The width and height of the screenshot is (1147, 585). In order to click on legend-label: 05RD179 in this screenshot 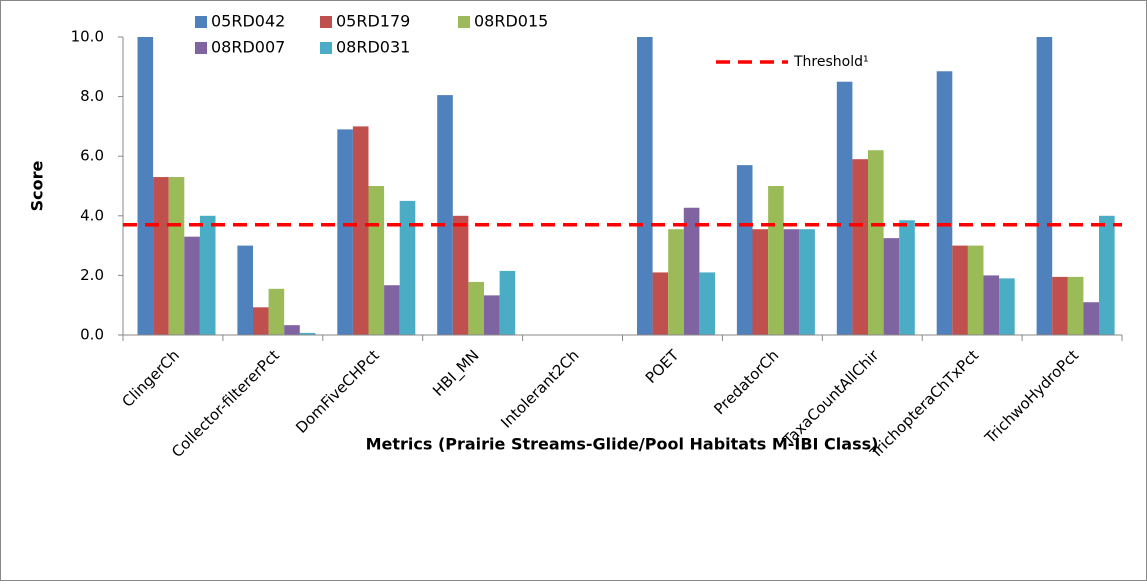, I will do `click(373, 21)`.